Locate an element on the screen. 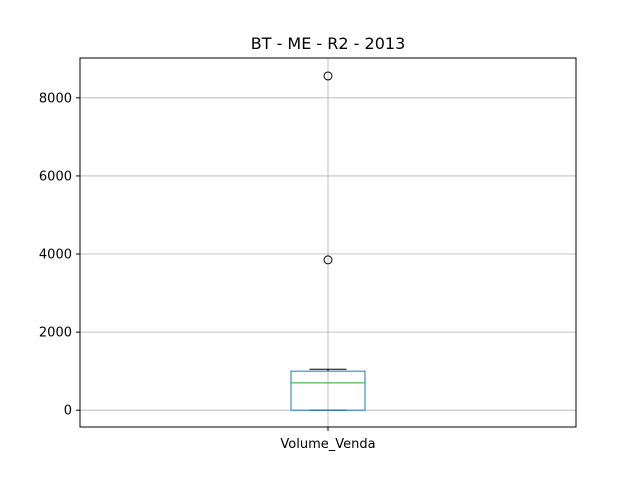 Image resolution: width=640 pixels, height=480 pixels. y-axis: 0 2000 4000 6000 8000 is located at coordinates (59, 255).